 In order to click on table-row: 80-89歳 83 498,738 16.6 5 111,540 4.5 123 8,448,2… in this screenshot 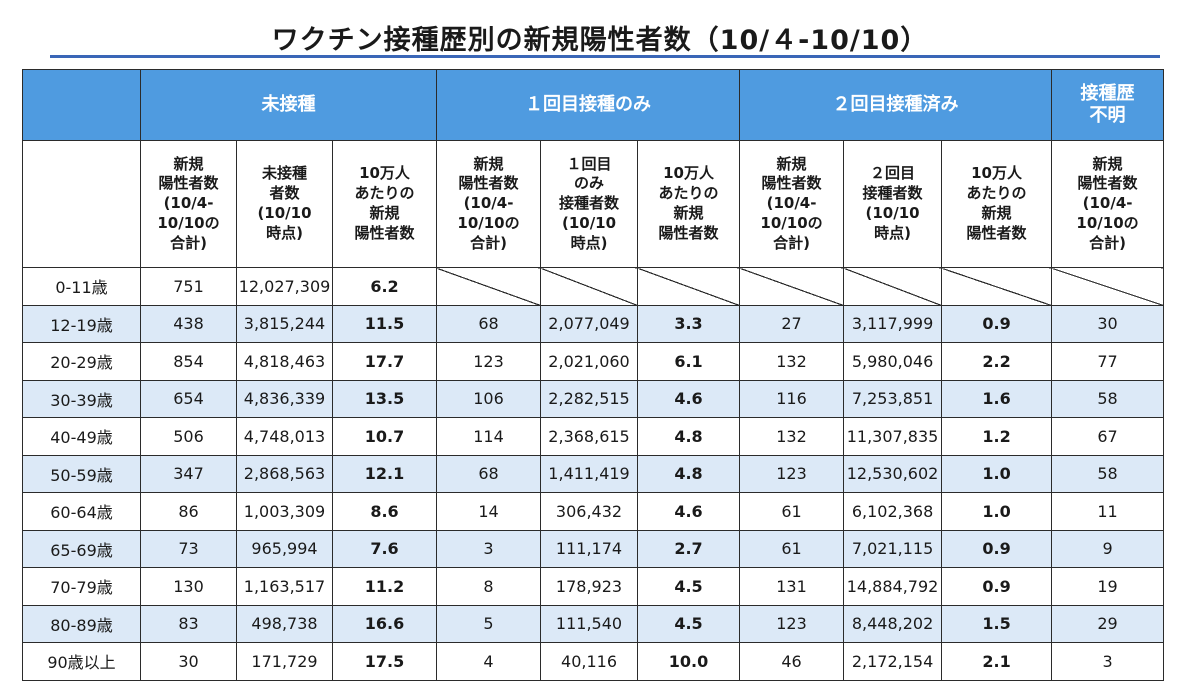, I will do `click(593, 623)`.